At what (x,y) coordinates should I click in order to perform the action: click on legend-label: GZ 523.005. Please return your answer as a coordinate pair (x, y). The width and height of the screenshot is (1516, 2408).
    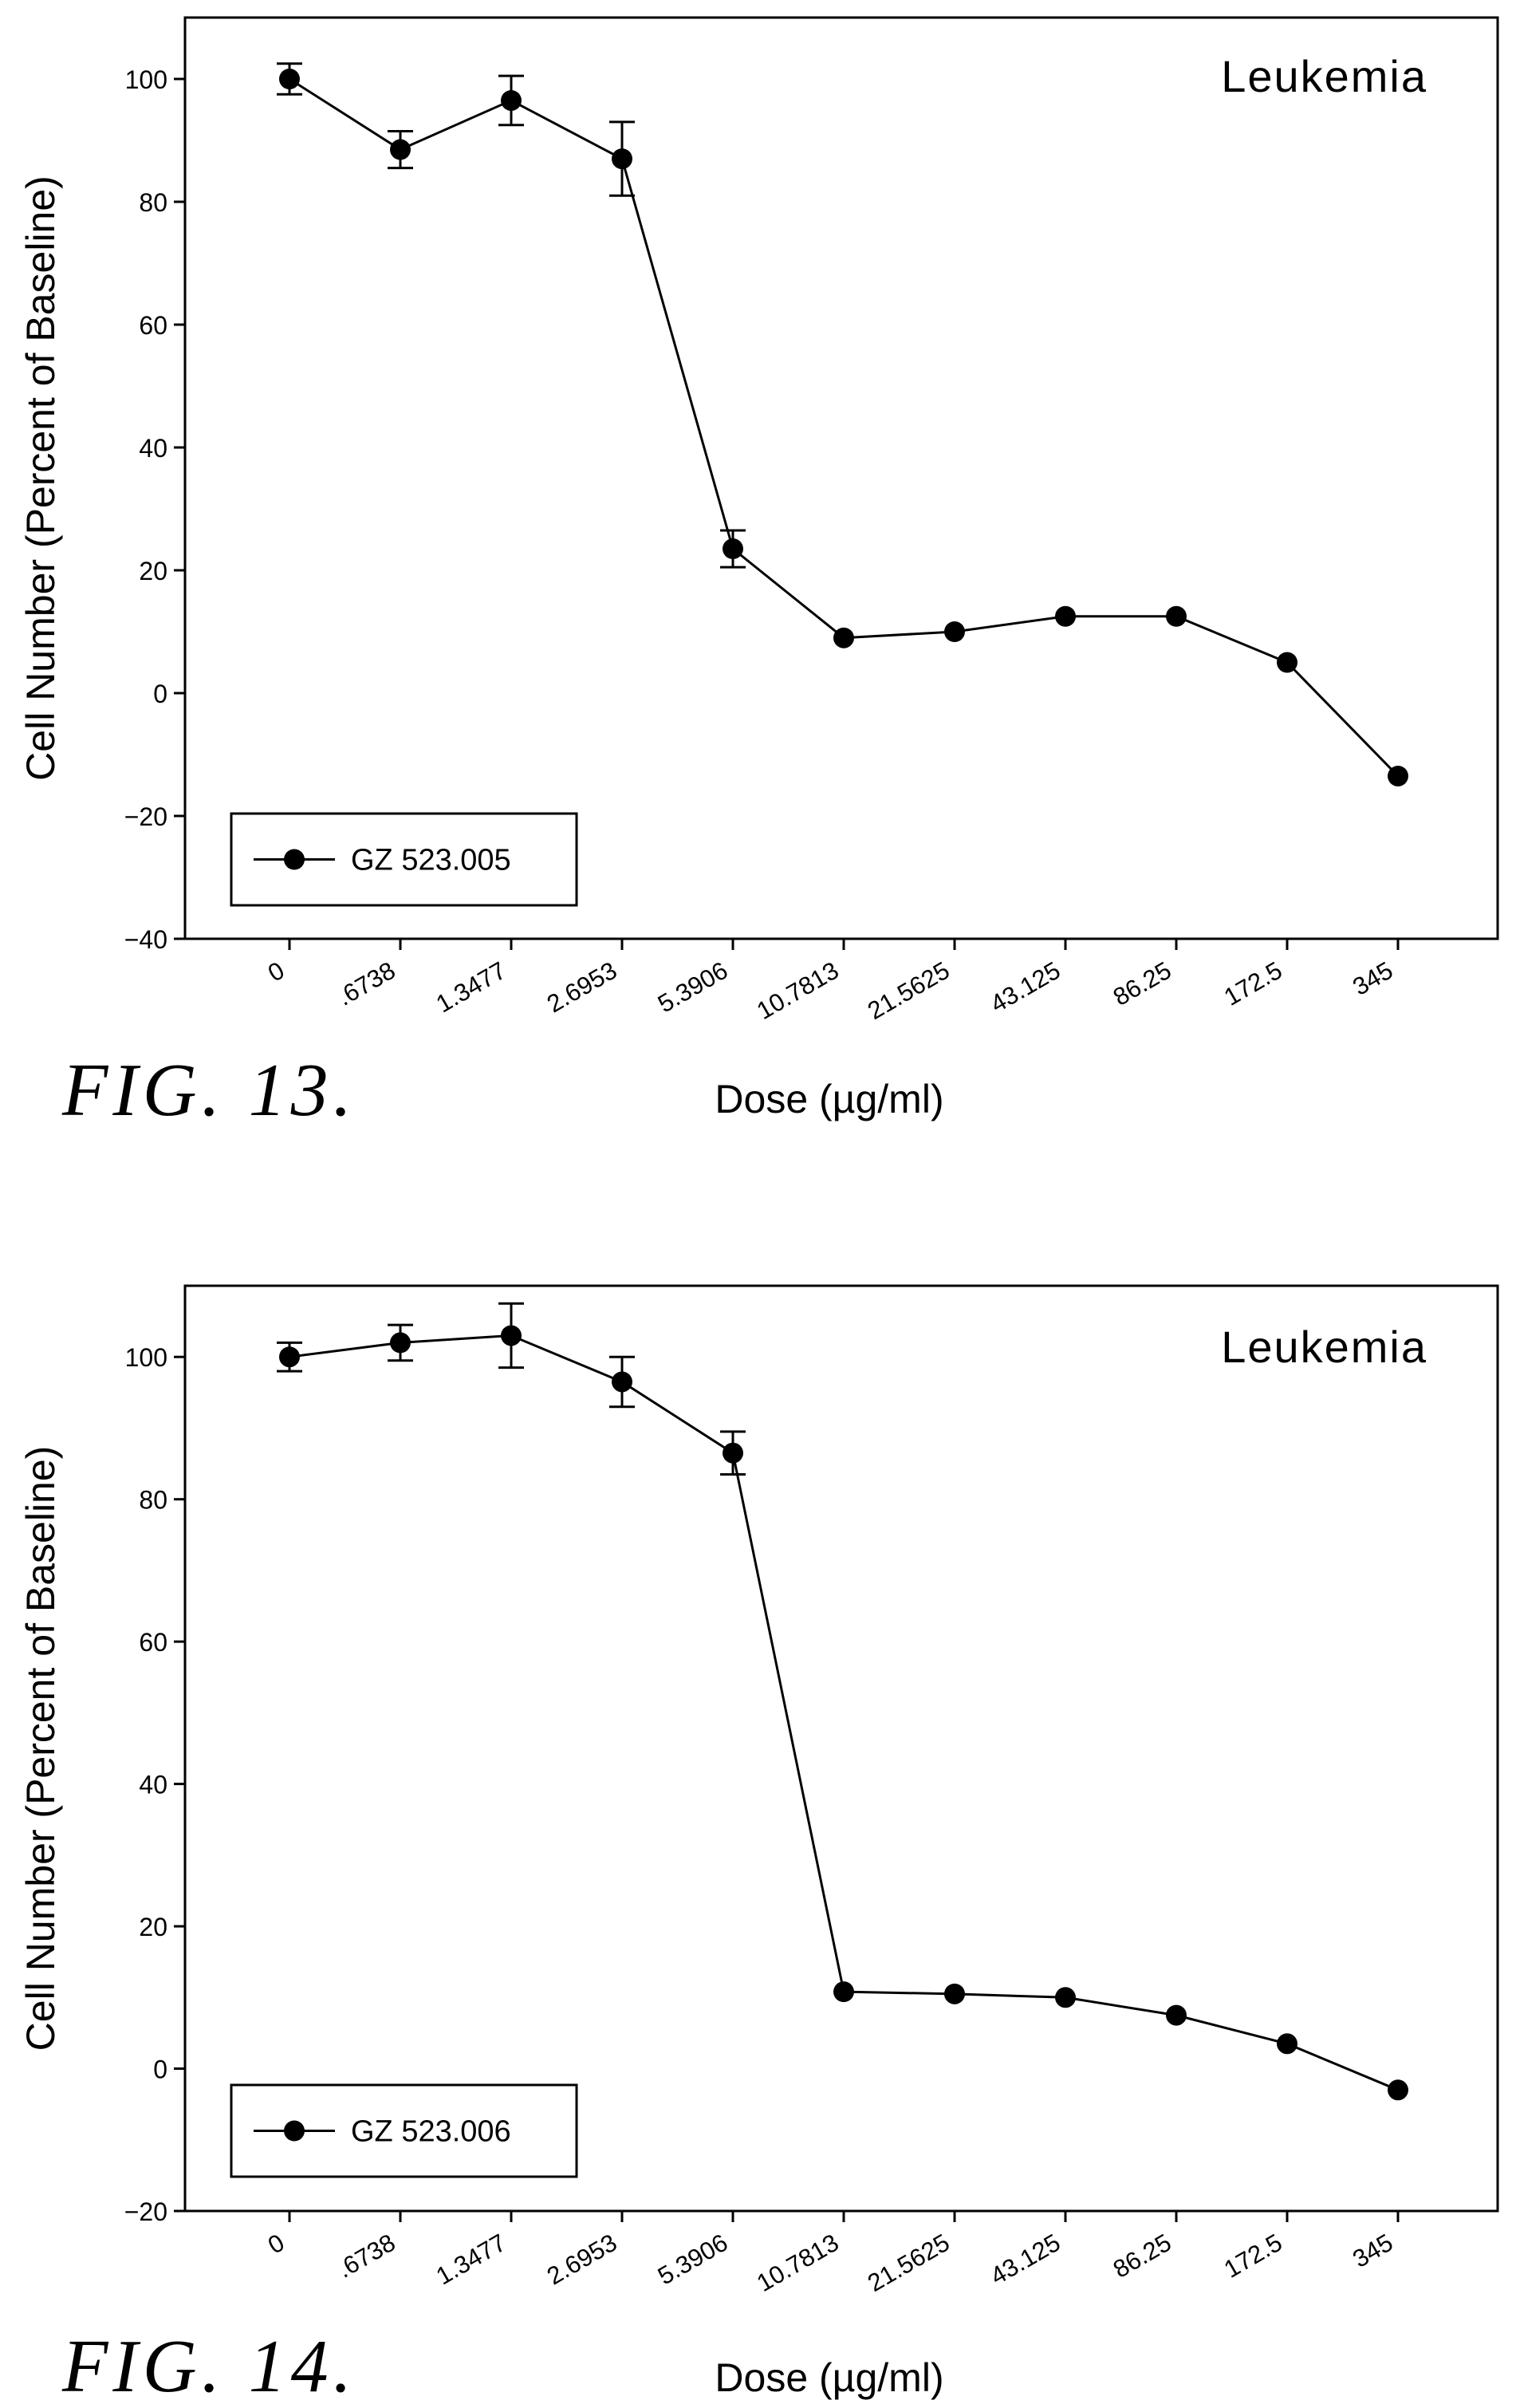
    Looking at the image, I should click on (431, 860).